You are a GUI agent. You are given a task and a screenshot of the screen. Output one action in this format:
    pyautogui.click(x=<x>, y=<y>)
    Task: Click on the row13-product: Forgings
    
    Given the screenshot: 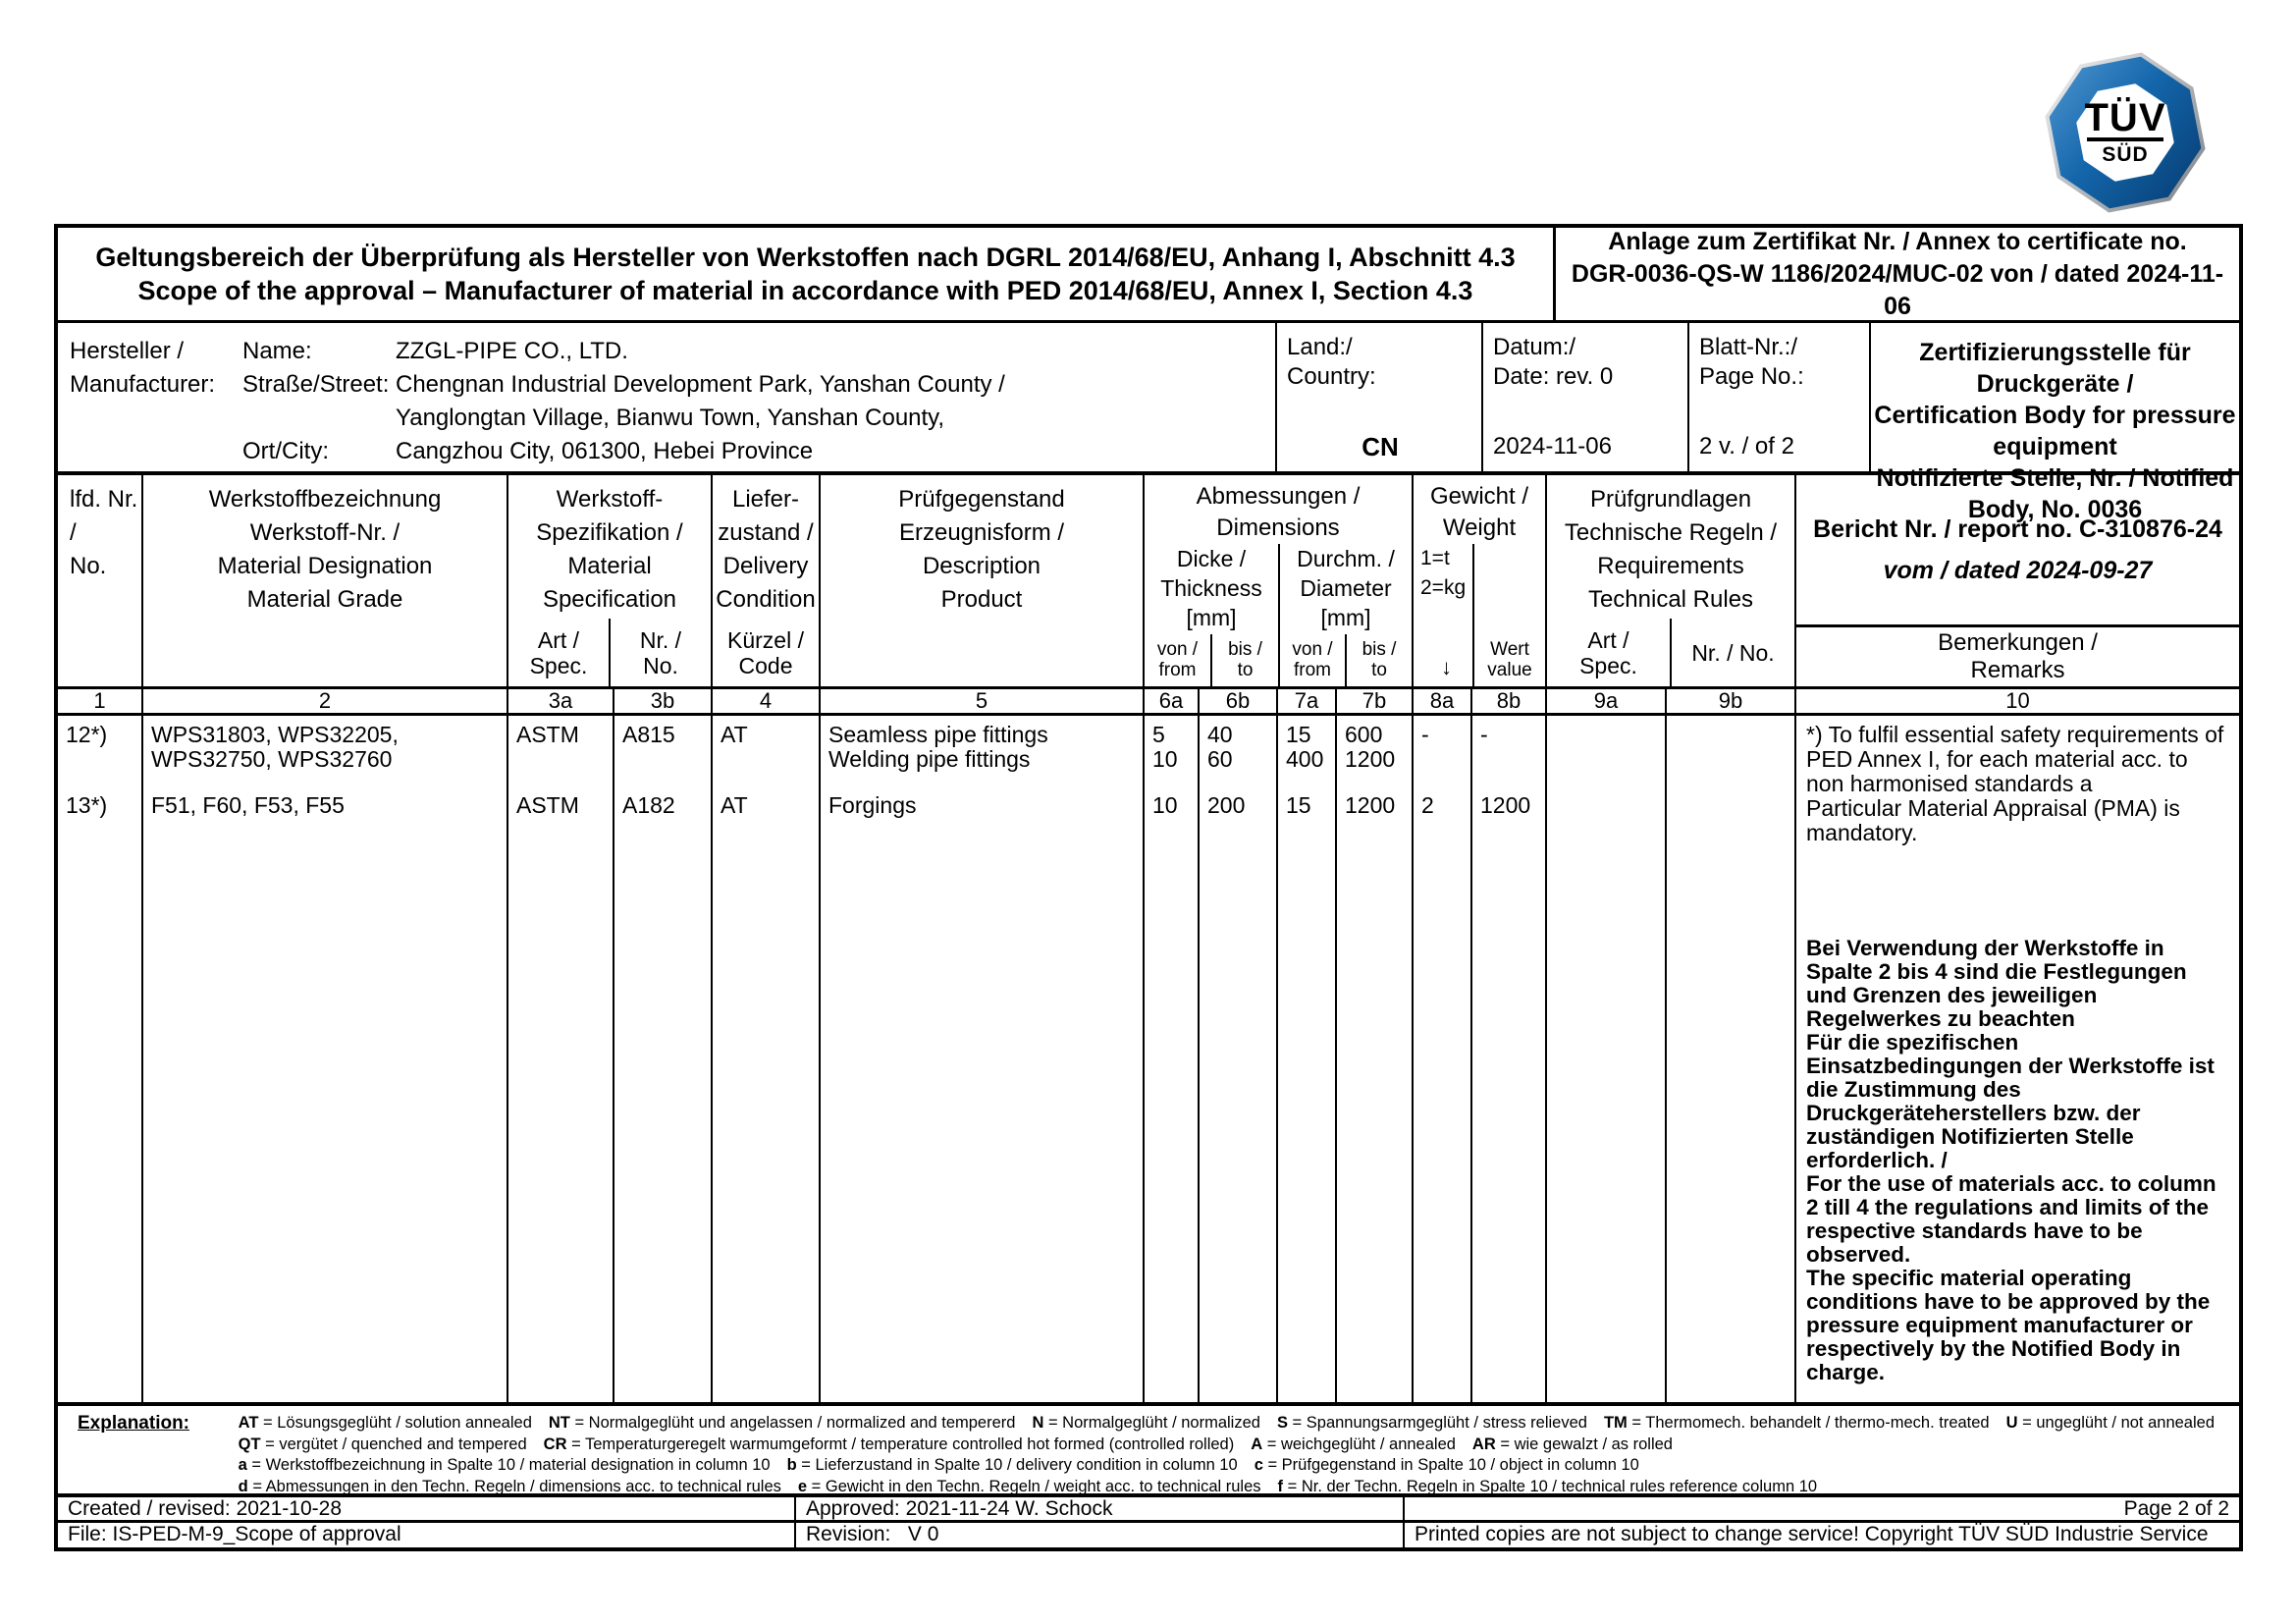 What is the action you would take?
    pyautogui.click(x=872, y=805)
    